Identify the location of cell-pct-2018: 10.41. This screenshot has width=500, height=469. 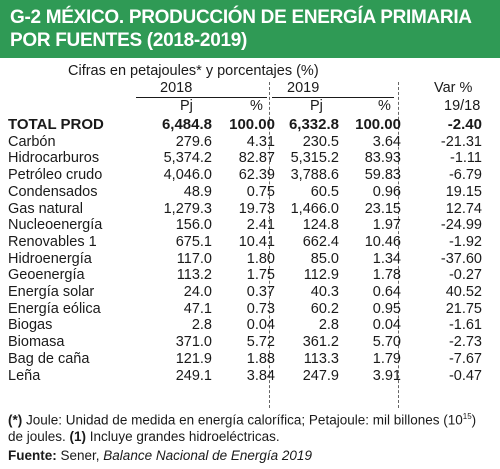
(256, 241).